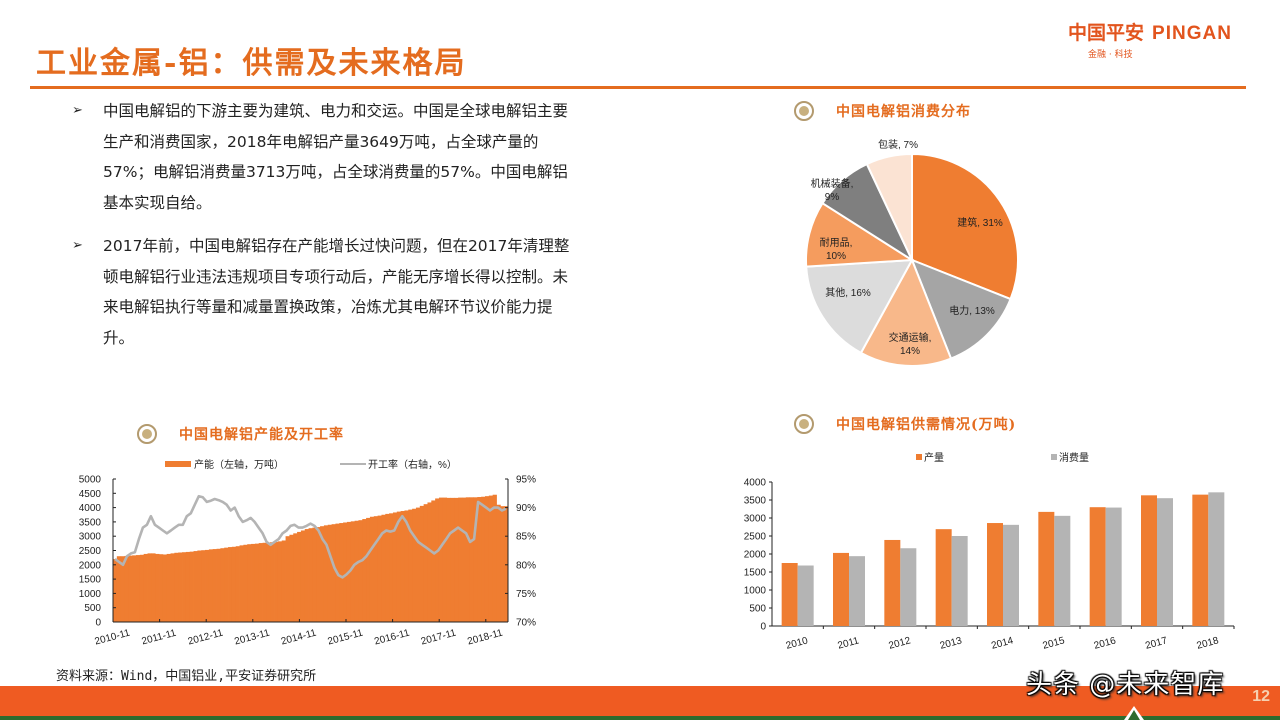 This screenshot has height=720, width=1280. Describe the element at coordinates (186, 676) in the screenshot. I see `source-note: 资料来源：Wind，中国铝业,平安证券研究所` at that location.